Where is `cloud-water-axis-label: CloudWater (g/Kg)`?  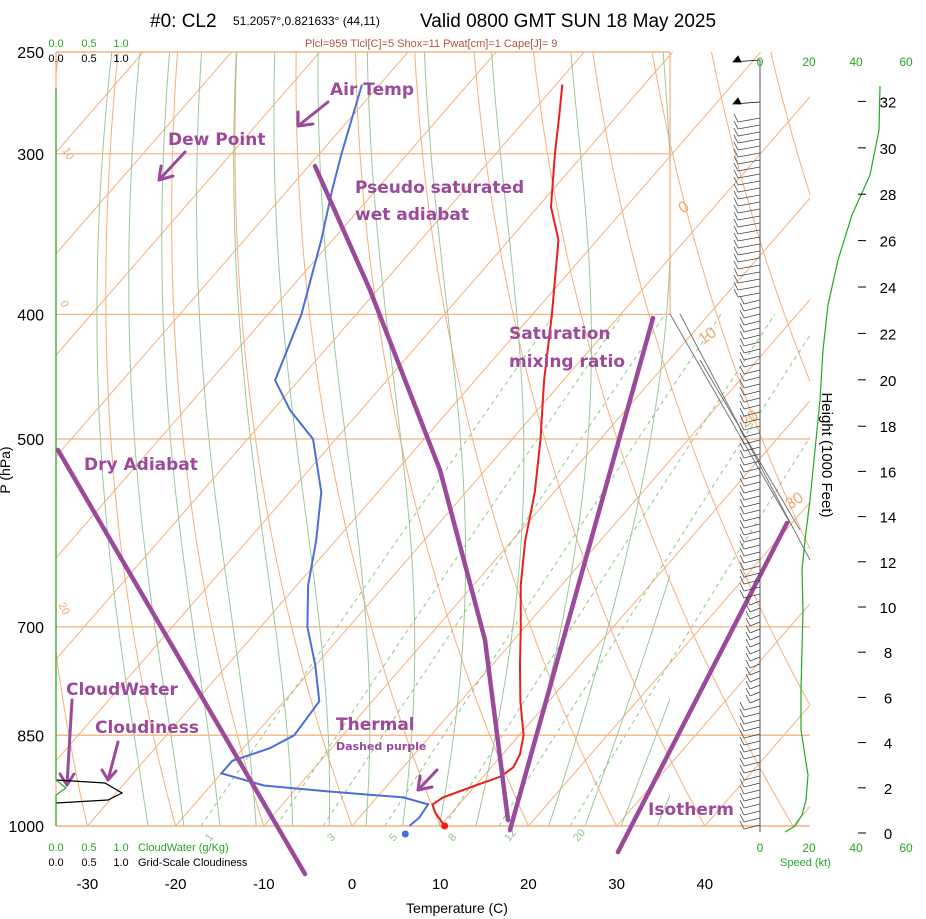
cloud-water-axis-label: CloudWater (g/Kg) is located at coordinates (183, 848).